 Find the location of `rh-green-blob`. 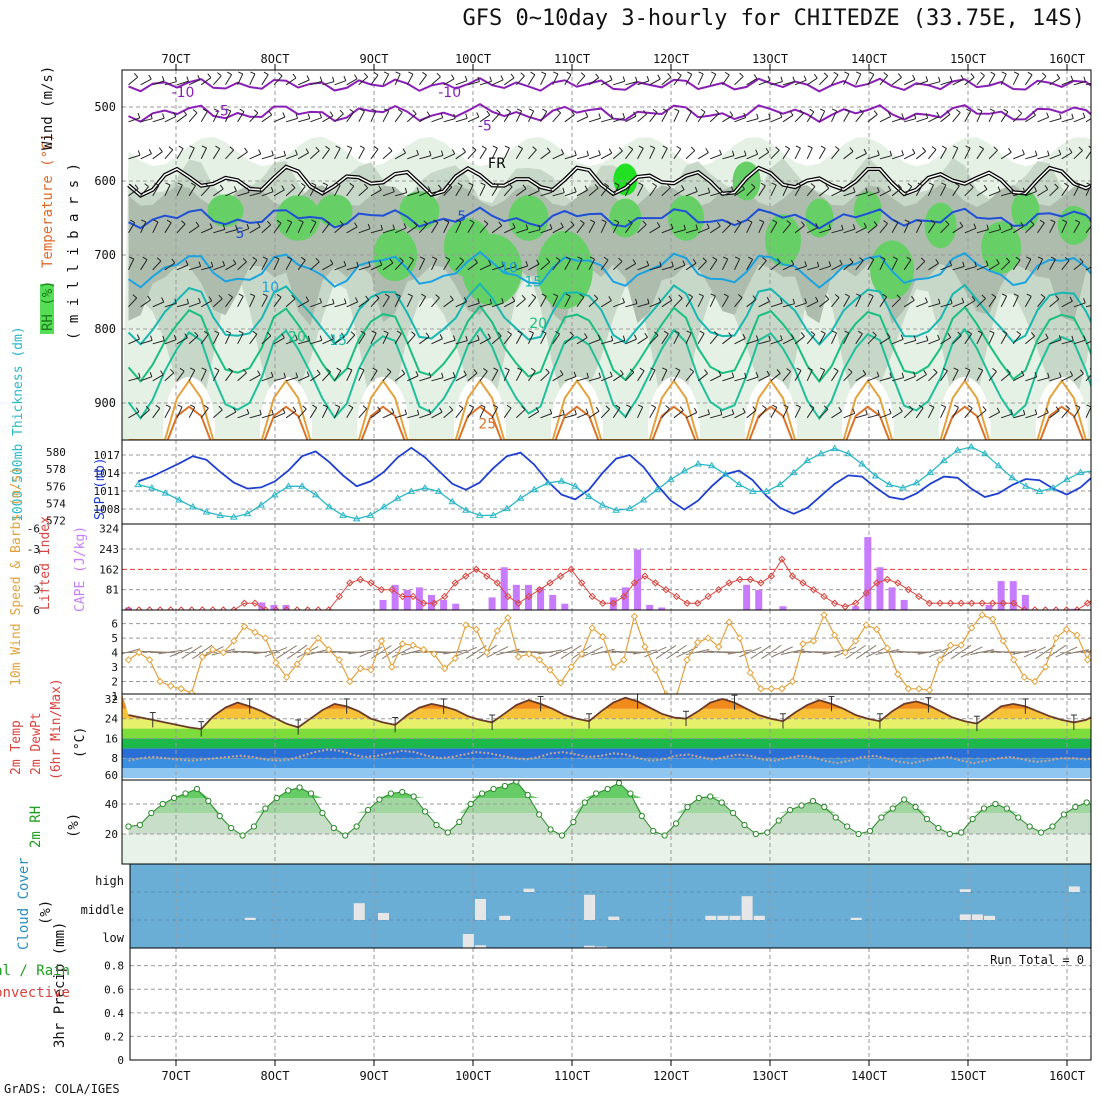

rh-green-blob is located at coordinates (334, 210).